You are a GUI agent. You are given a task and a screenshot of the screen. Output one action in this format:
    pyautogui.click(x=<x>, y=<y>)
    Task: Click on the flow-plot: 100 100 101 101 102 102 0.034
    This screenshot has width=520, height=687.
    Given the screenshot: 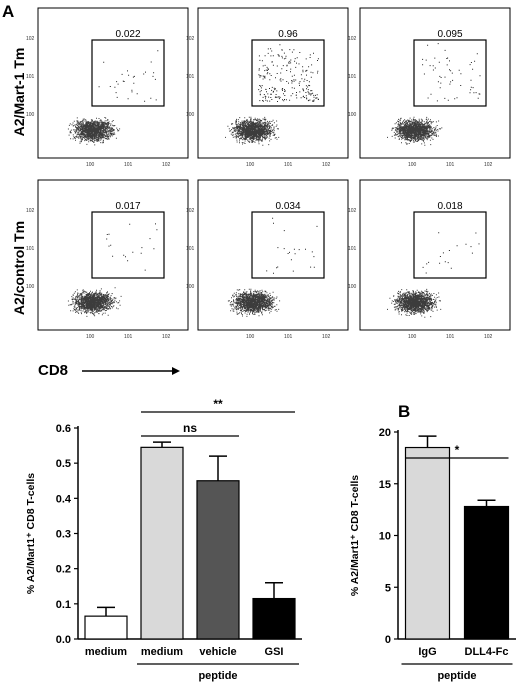 What is the action you would take?
    pyautogui.click(x=267, y=259)
    